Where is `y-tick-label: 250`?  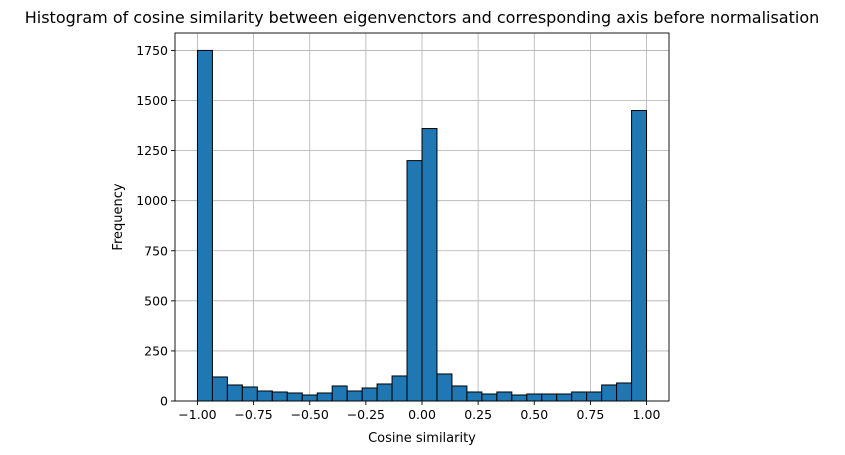
y-tick-label: 250 is located at coordinates (156, 350).